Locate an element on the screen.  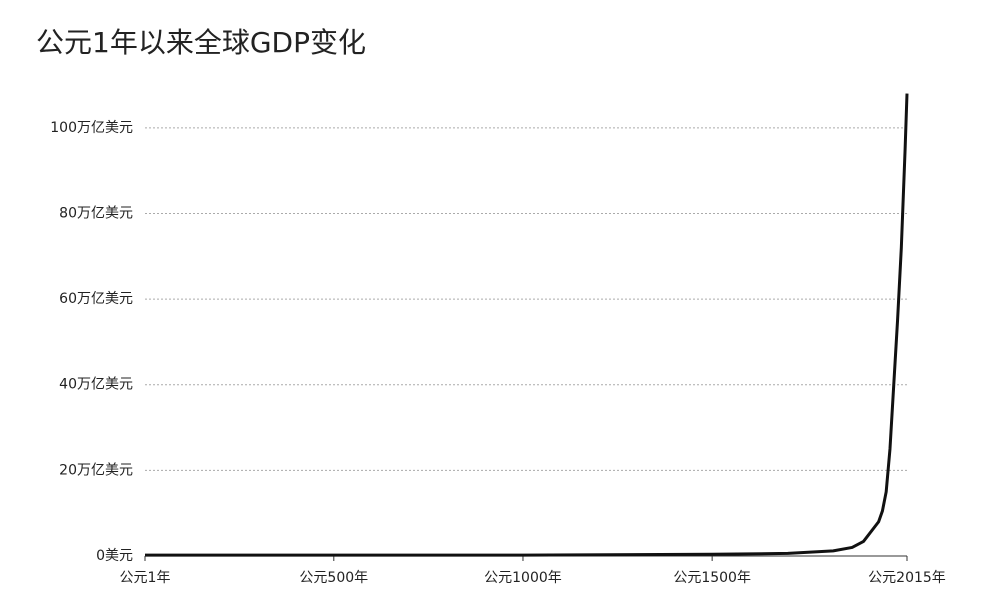
x-tick-label: 公元500年 is located at coordinates (333, 578).